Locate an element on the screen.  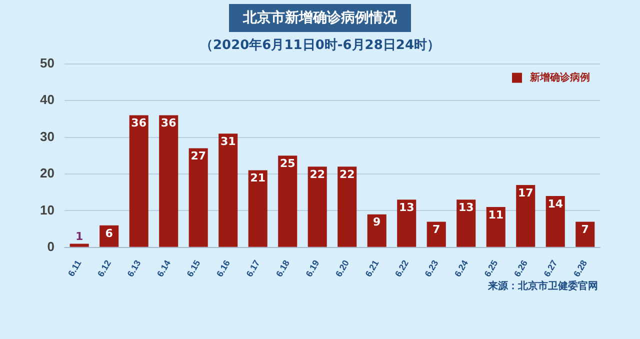
data-label: 6 is located at coordinates (109, 233).